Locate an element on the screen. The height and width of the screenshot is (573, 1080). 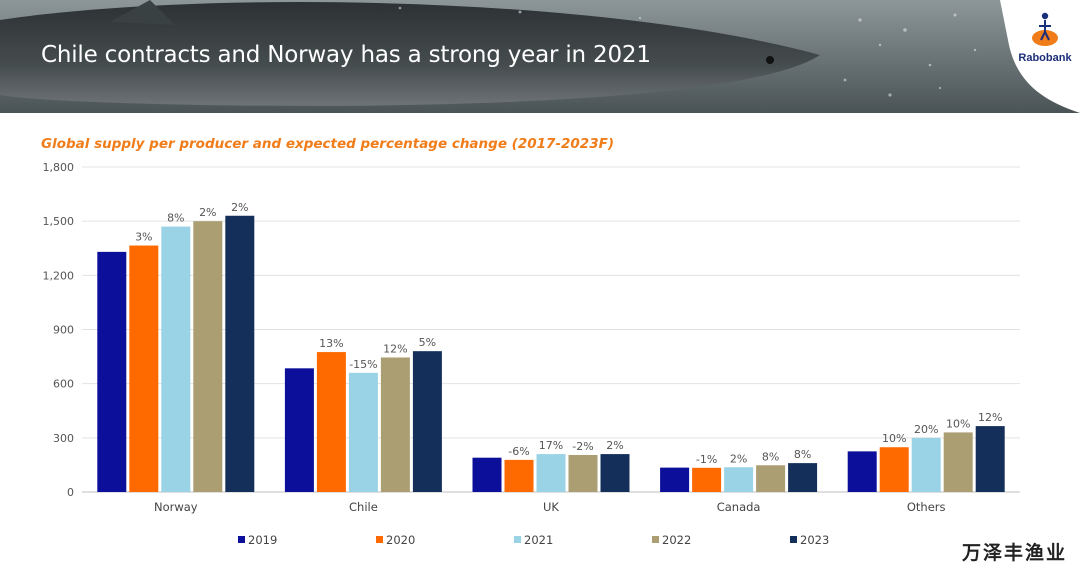
bar-2020-chile is located at coordinates (331, 422).